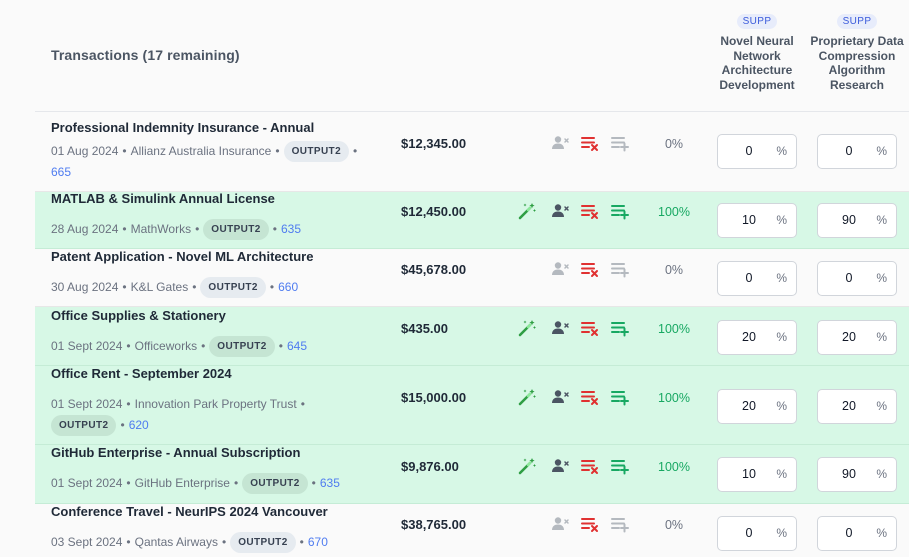 Image resolution: width=909 pixels, height=557 pixels. I want to click on vendor-name: Qantas Airways, so click(176, 542).